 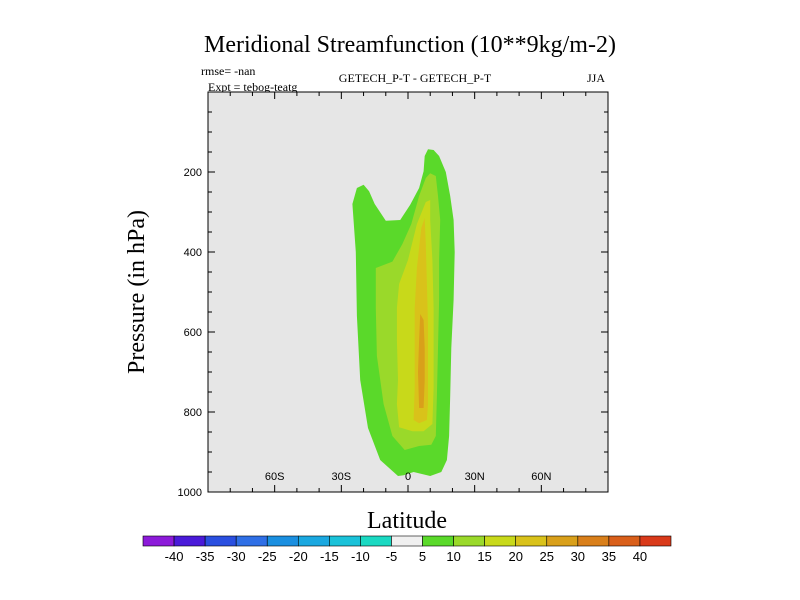 What do you see at coordinates (193, 333) in the screenshot?
I see `y-tick-label: 600` at bounding box center [193, 333].